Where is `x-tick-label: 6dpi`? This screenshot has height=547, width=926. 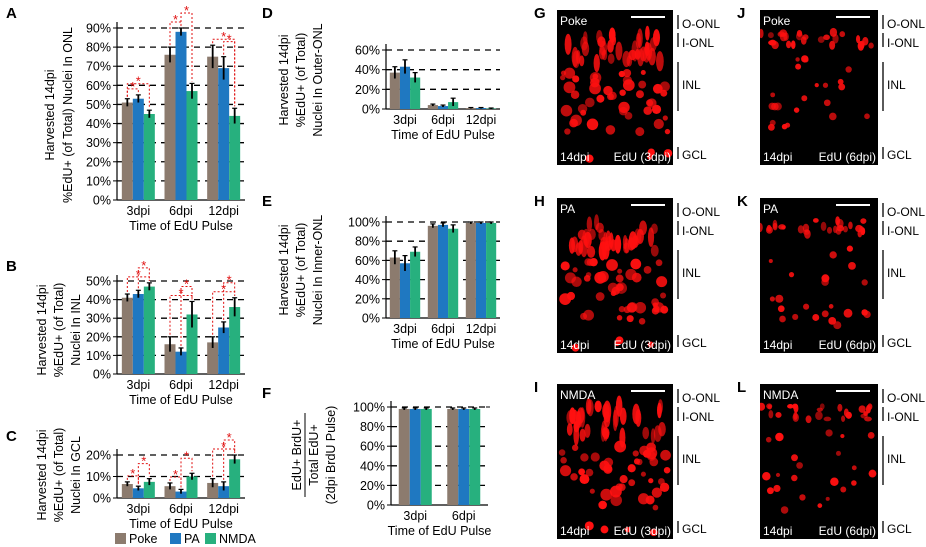 x-tick-label: 6dpi is located at coordinates (181, 385).